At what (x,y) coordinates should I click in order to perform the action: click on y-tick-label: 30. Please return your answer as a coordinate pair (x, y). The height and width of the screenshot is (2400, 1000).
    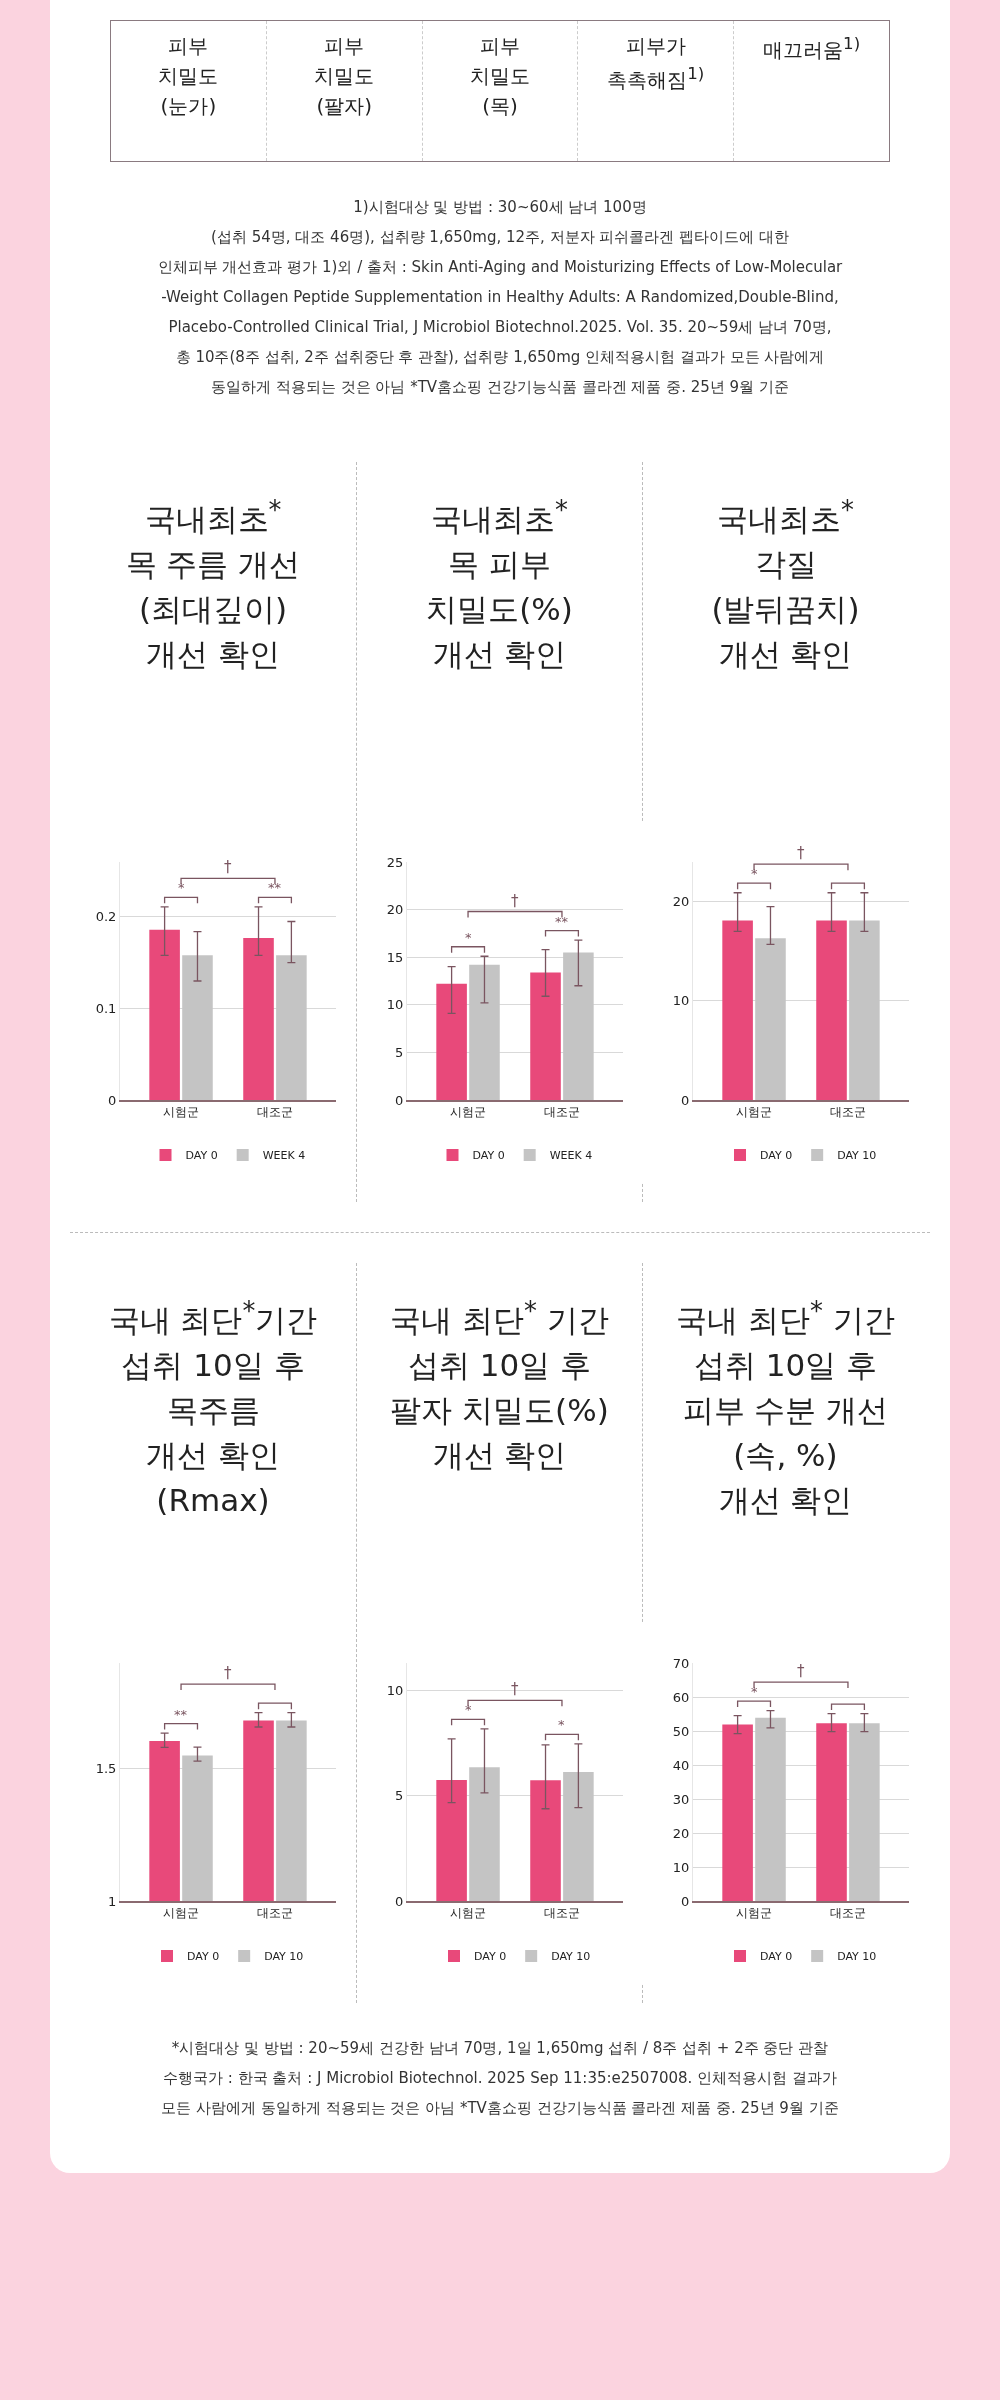
    Looking at the image, I should click on (681, 1799).